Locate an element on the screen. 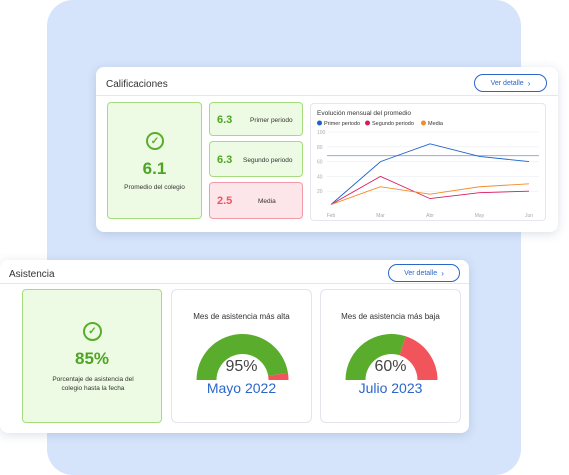  chart-title: Evolución mensual del promedio is located at coordinates (364, 113).